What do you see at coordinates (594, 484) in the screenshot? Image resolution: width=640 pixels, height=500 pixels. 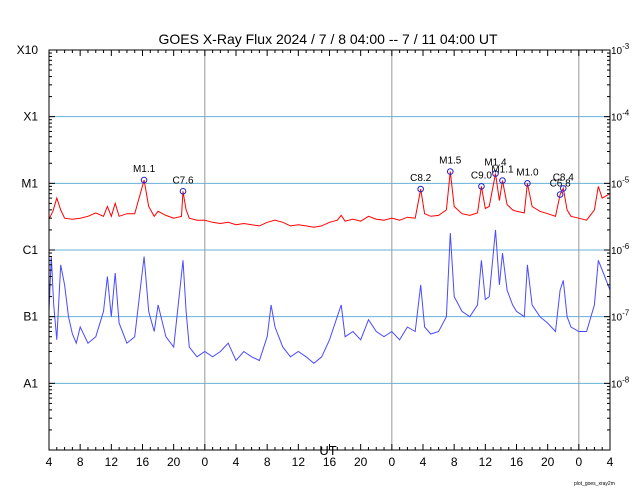 I see `plot-credit: plot_goes_xray2m` at bounding box center [594, 484].